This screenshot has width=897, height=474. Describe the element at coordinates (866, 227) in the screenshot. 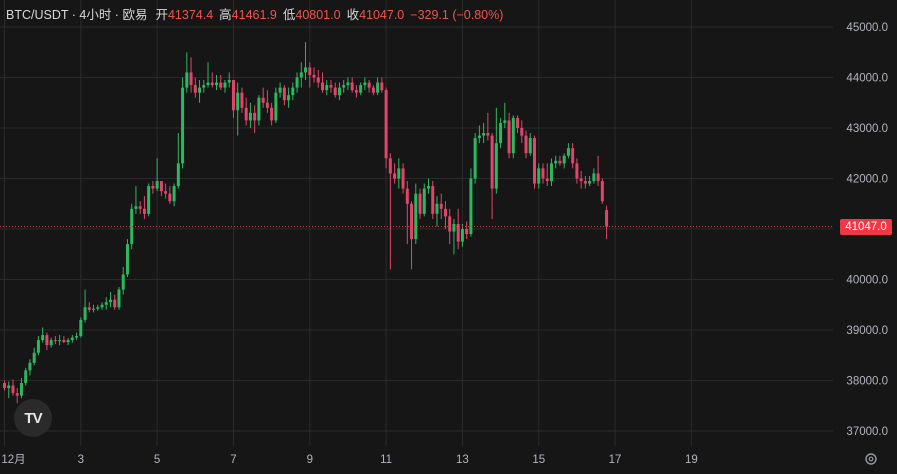

I see `last-price-tag: 41047.0` at that location.